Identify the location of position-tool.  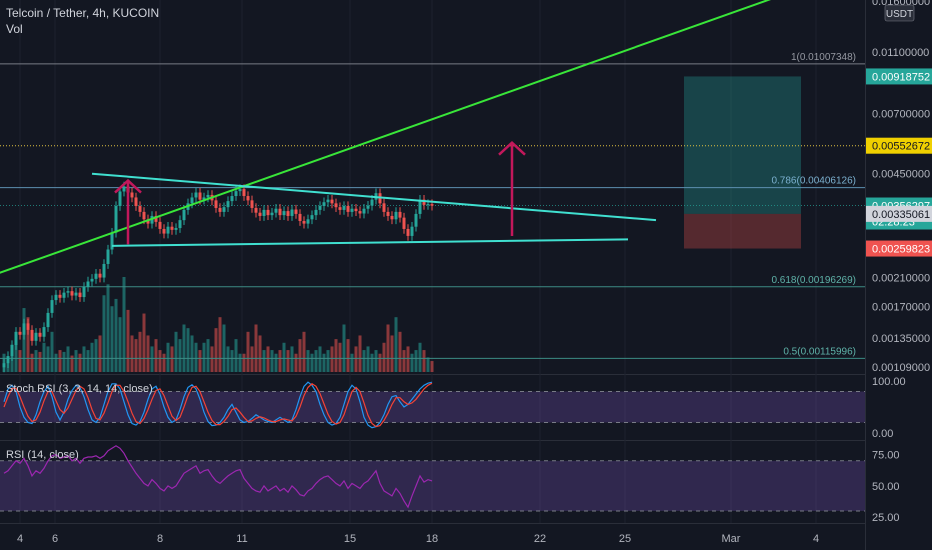
(742, 162).